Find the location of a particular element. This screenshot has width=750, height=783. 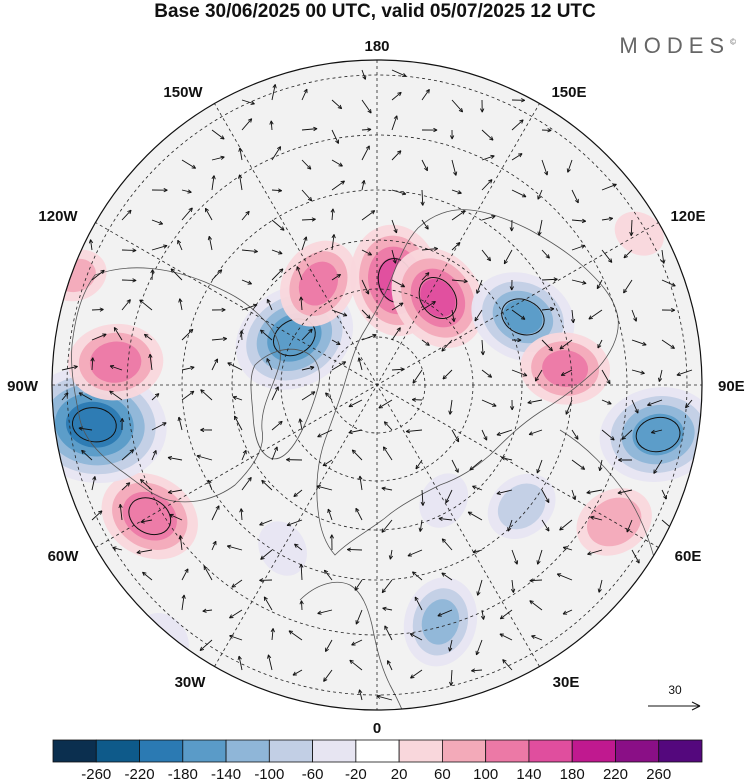

colorbar-tick-8: 60 is located at coordinates (442, 774).